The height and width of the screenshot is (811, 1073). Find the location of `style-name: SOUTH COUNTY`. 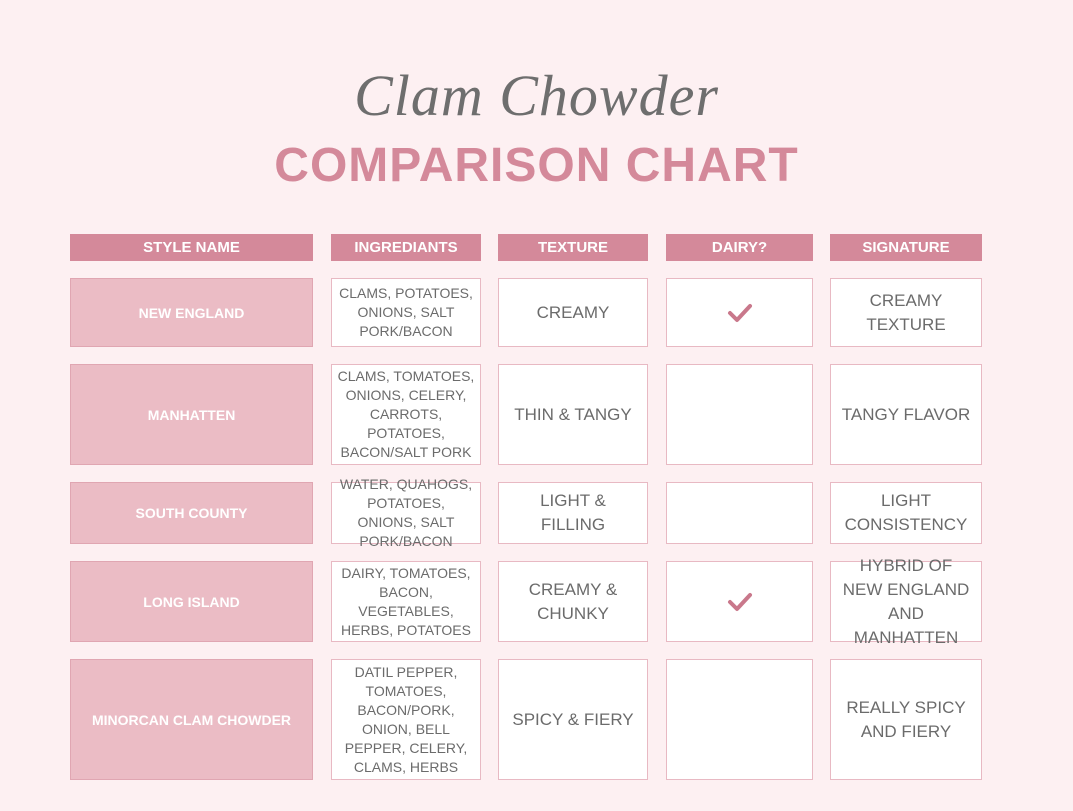

style-name: SOUTH COUNTY is located at coordinates (191, 513).